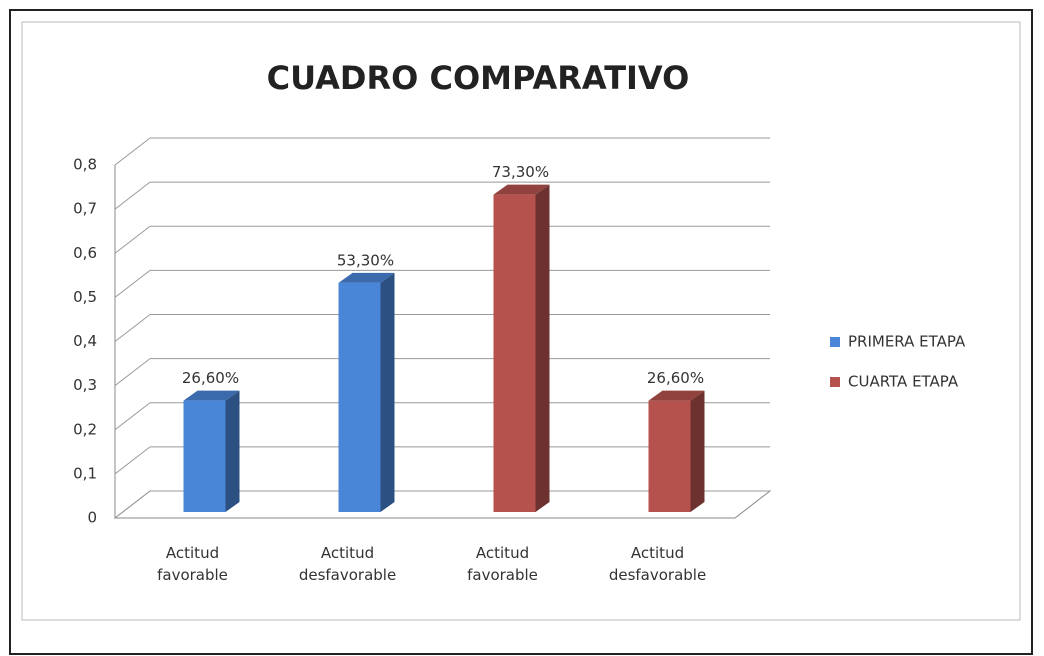 This screenshot has height=656, width=1044. I want to click on y-tick-label: 0,7, so click(85, 209).